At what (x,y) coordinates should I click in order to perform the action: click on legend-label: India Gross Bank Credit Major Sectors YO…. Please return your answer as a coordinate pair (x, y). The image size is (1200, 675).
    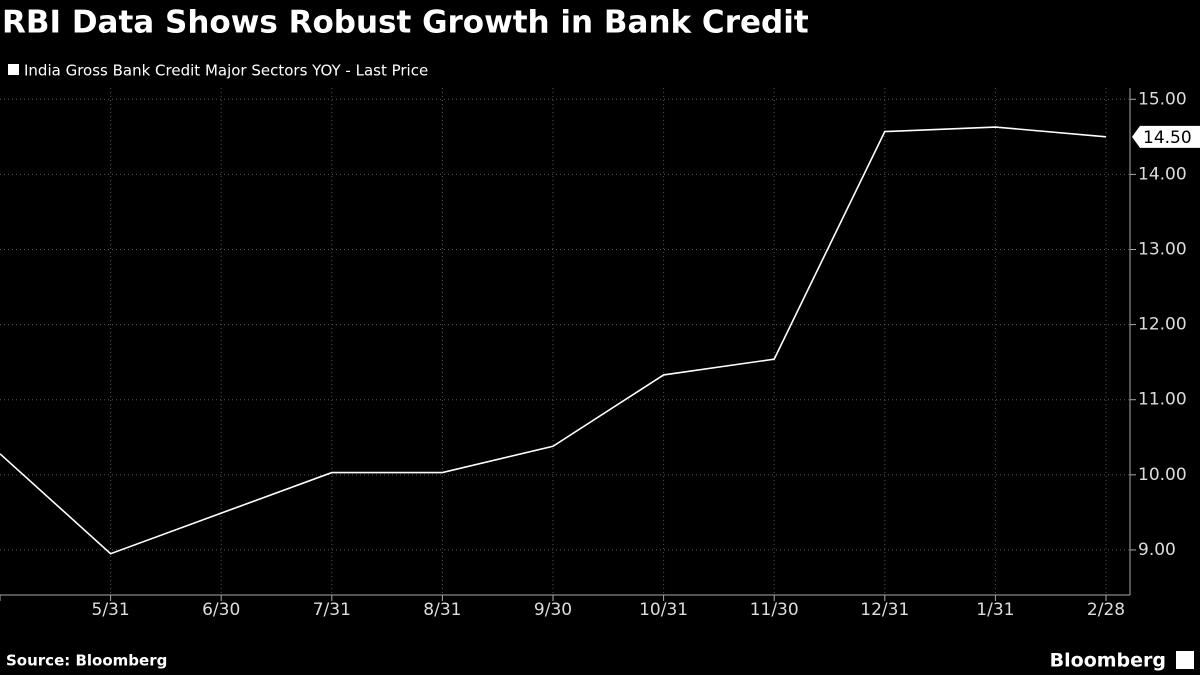
    Looking at the image, I should click on (226, 71).